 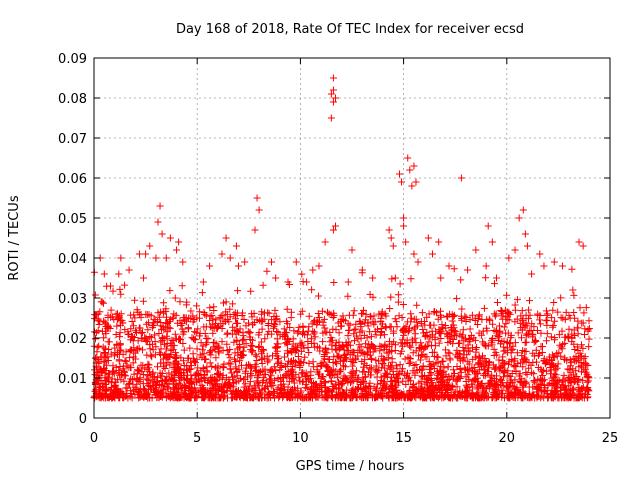 What do you see at coordinates (72, 99) in the screenshot?
I see `y-tick-label: 0.08` at bounding box center [72, 99].